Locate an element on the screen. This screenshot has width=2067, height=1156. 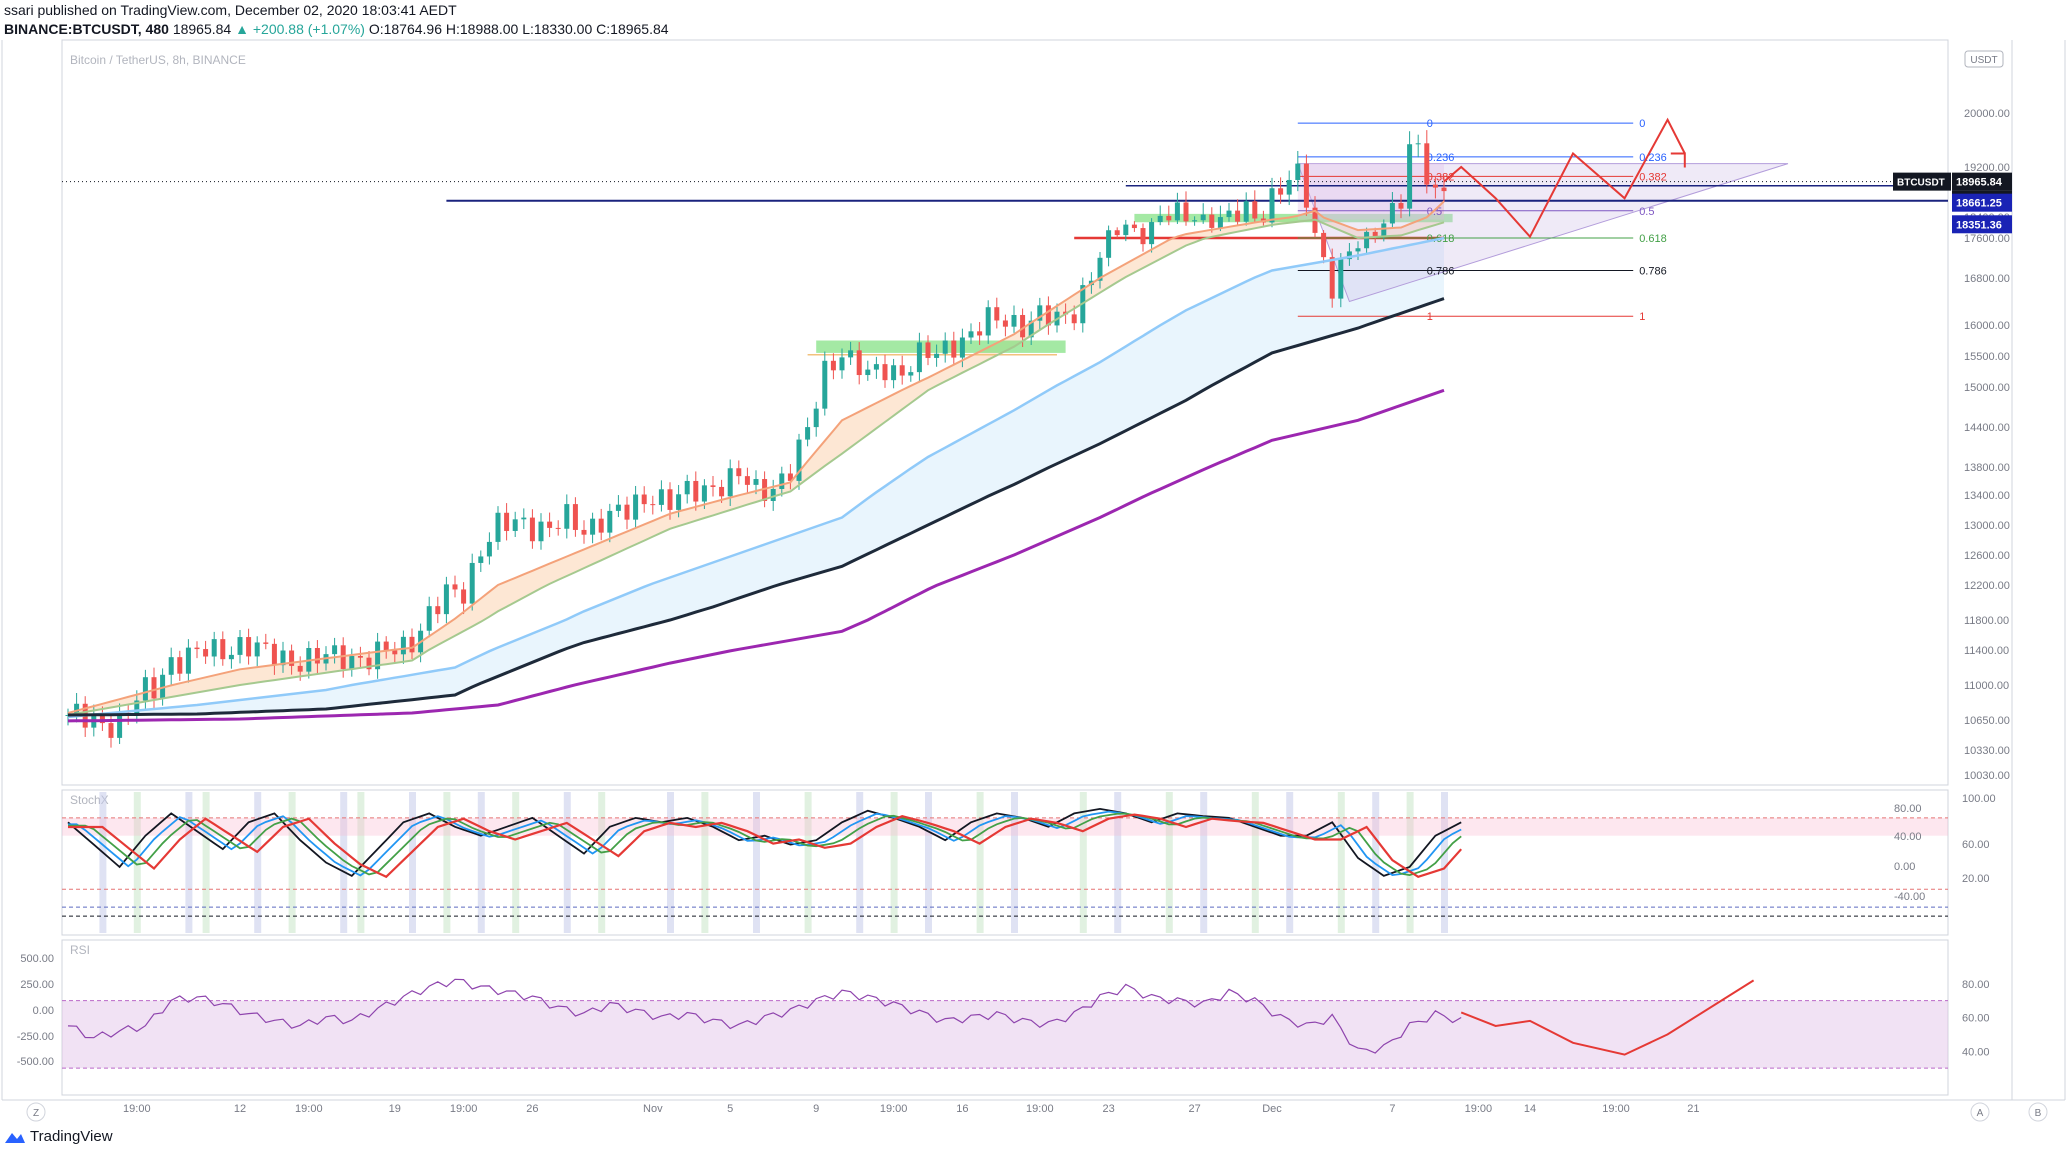
rsi-projection-path is located at coordinates (1607, 1017).